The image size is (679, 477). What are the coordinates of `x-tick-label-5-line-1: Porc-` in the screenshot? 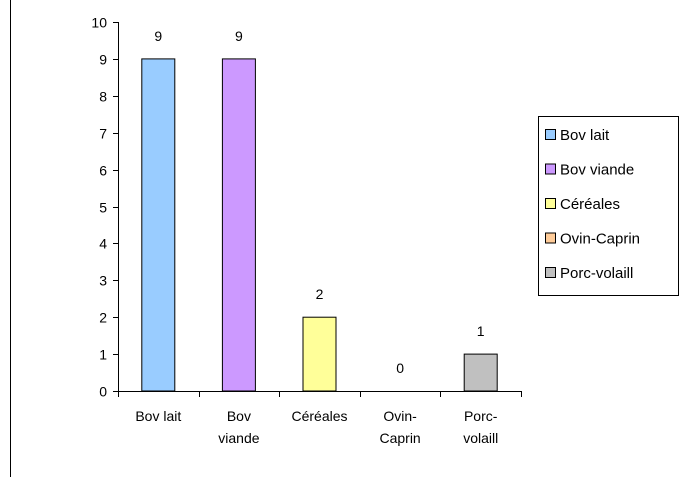 It's located at (481, 416).